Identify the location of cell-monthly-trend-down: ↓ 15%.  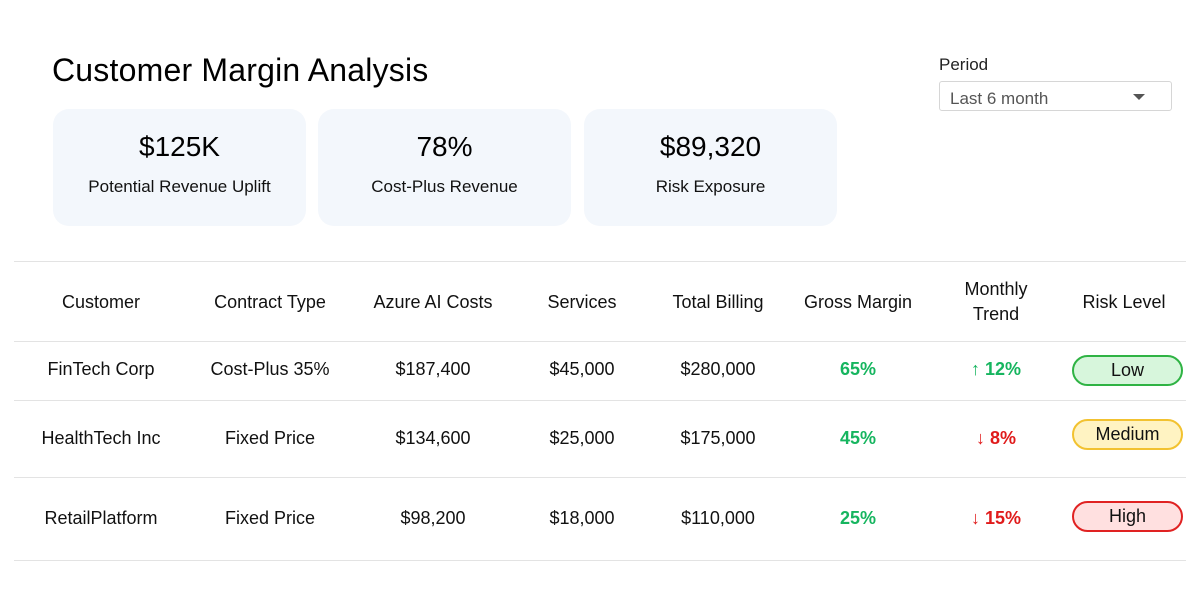
(996, 518).